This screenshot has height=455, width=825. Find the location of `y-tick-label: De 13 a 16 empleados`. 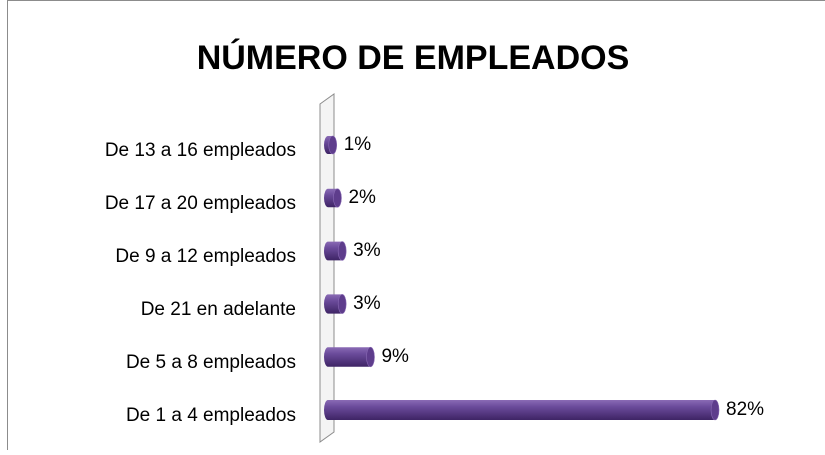

y-tick-label: De 13 a 16 empleados is located at coordinates (200, 150).